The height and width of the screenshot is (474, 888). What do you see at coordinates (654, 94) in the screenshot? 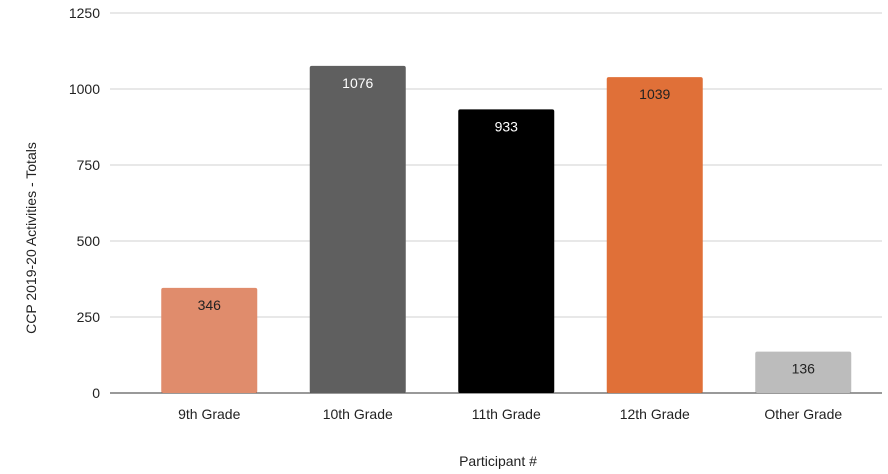
I see `bar-value-label: 1039` at bounding box center [654, 94].